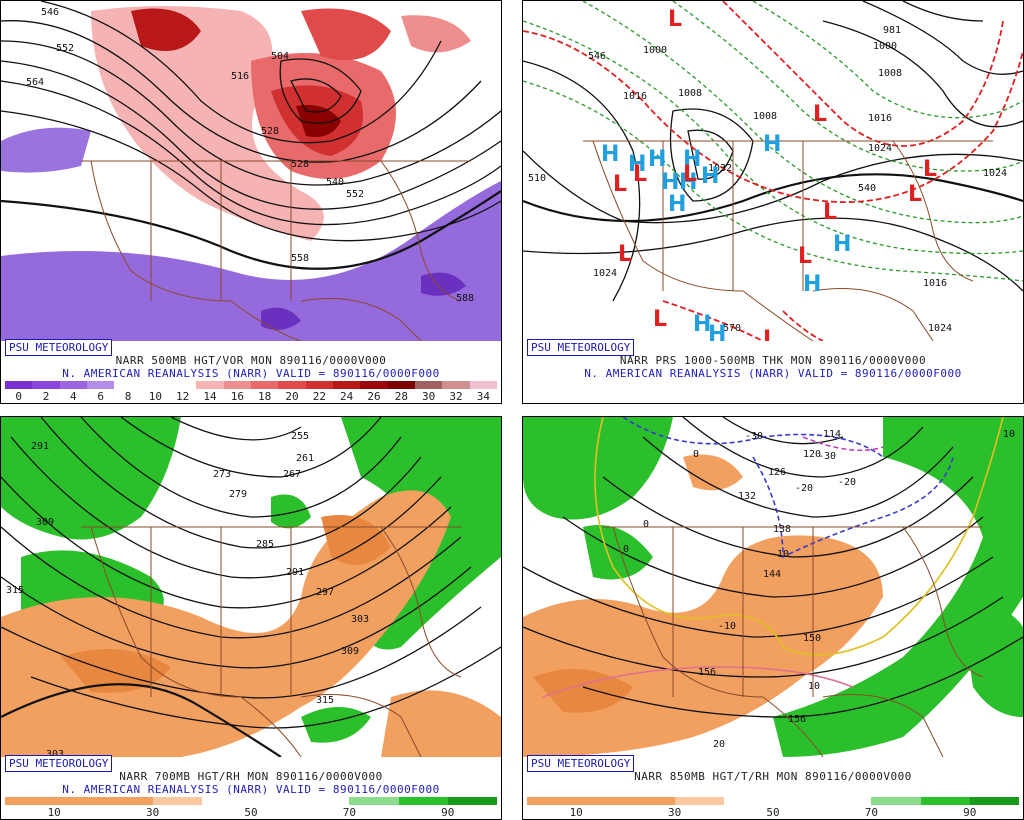  Describe the element at coordinates (772, 574) in the screenshot. I see `contour-label: 144` at that location.